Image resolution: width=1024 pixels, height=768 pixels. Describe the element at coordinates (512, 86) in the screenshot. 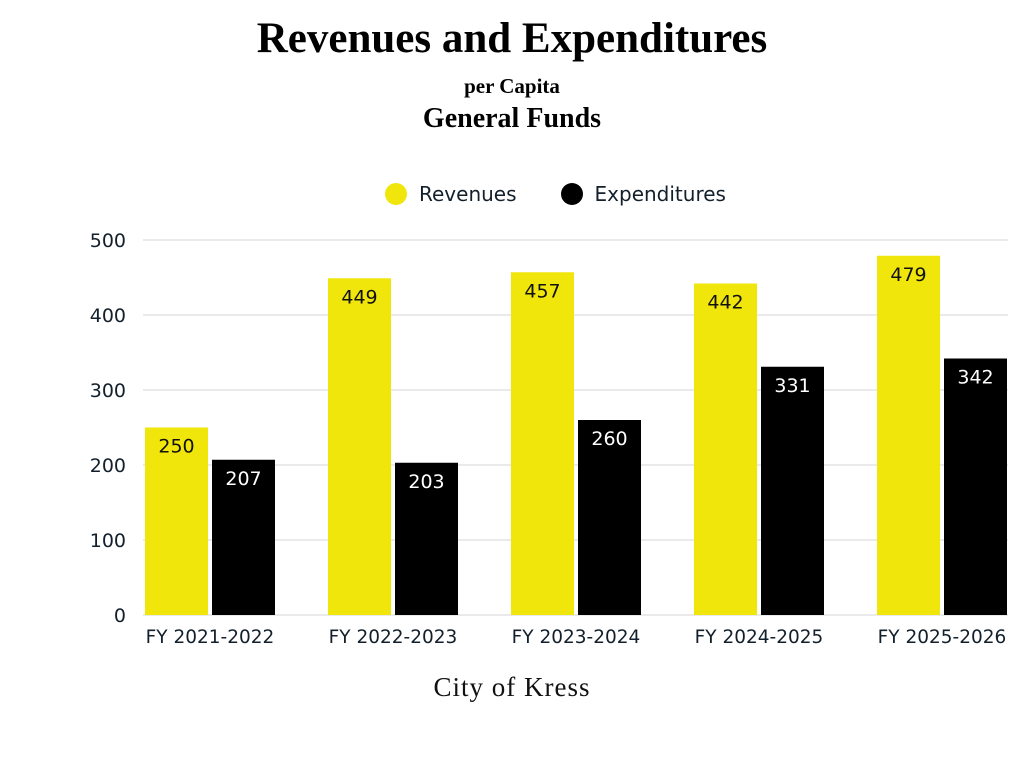

I see `chart-subtitle: per Capita` at that location.